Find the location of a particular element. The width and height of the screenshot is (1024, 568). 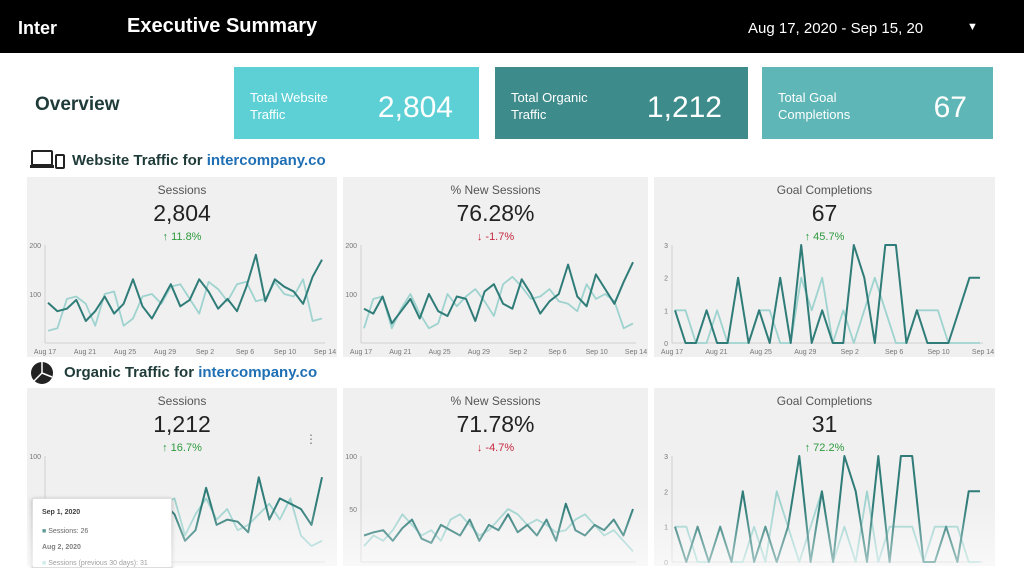

date-range-selector: Aug 17, 2020 - Sep 15, 20 is located at coordinates (836, 28).